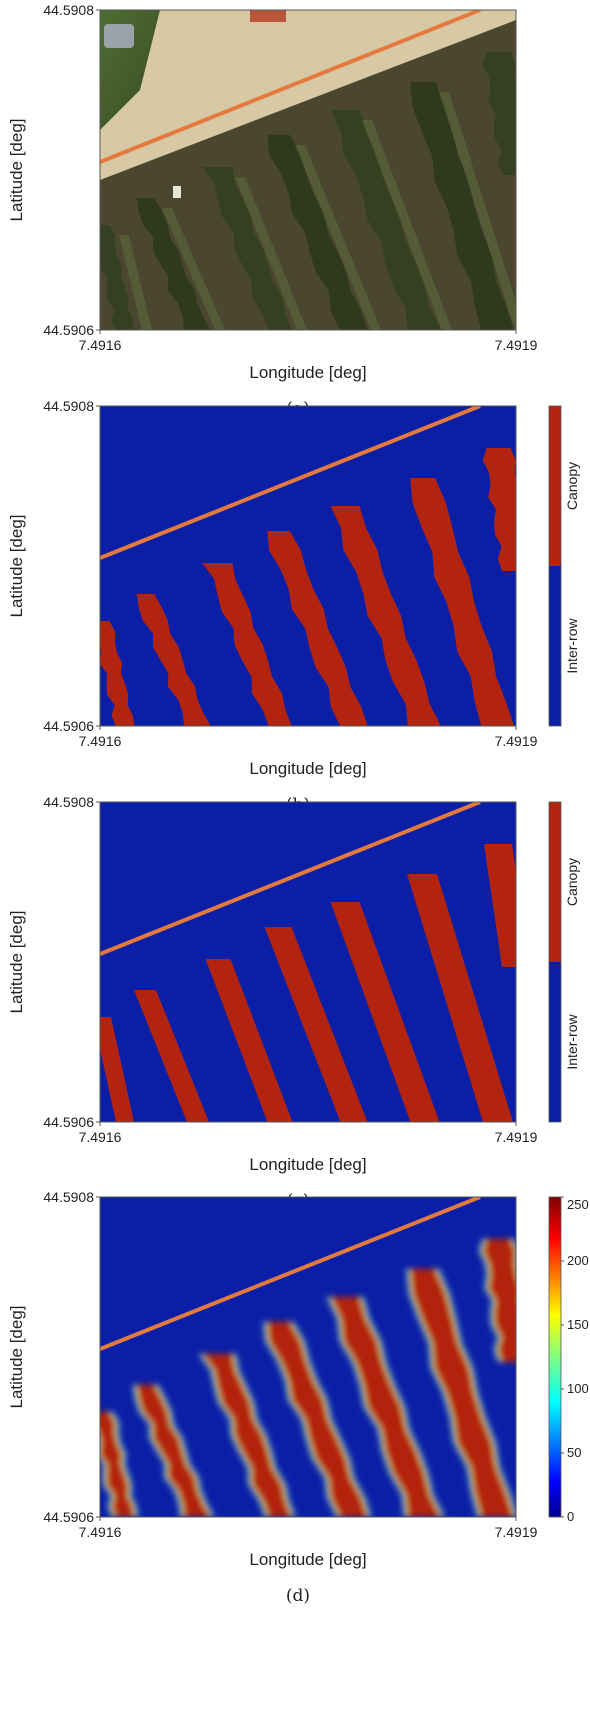 This screenshot has width=590, height=1724. I want to click on colorbar-gradient, so click(555, 1357).